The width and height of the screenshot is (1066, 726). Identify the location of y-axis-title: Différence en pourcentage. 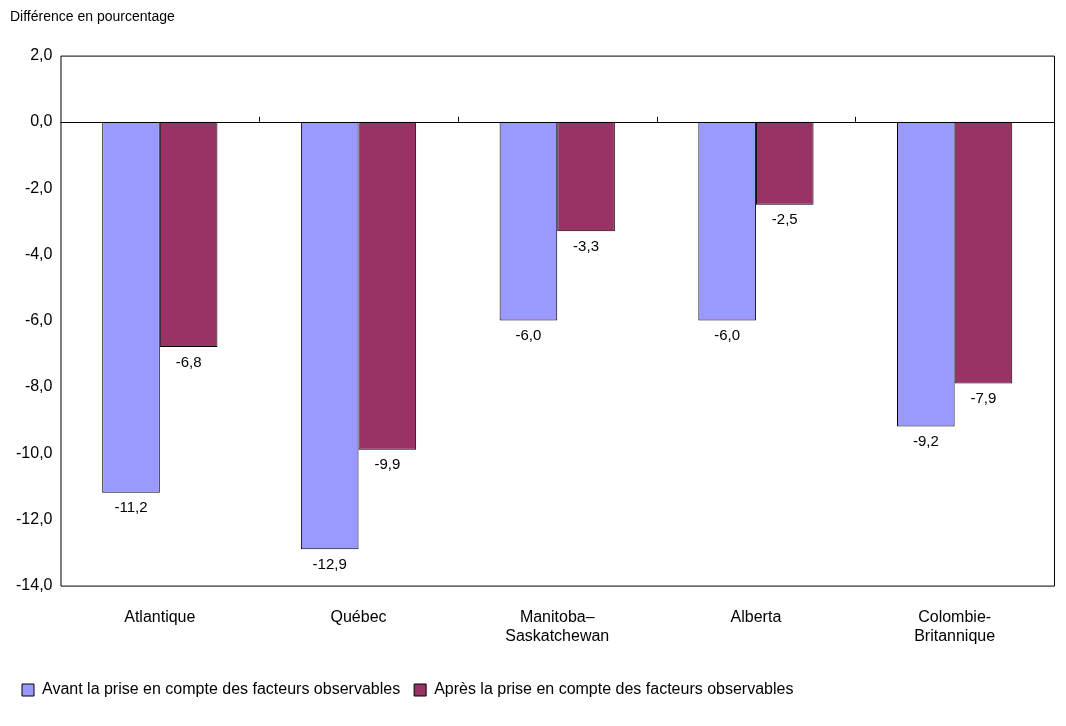
(93, 16).